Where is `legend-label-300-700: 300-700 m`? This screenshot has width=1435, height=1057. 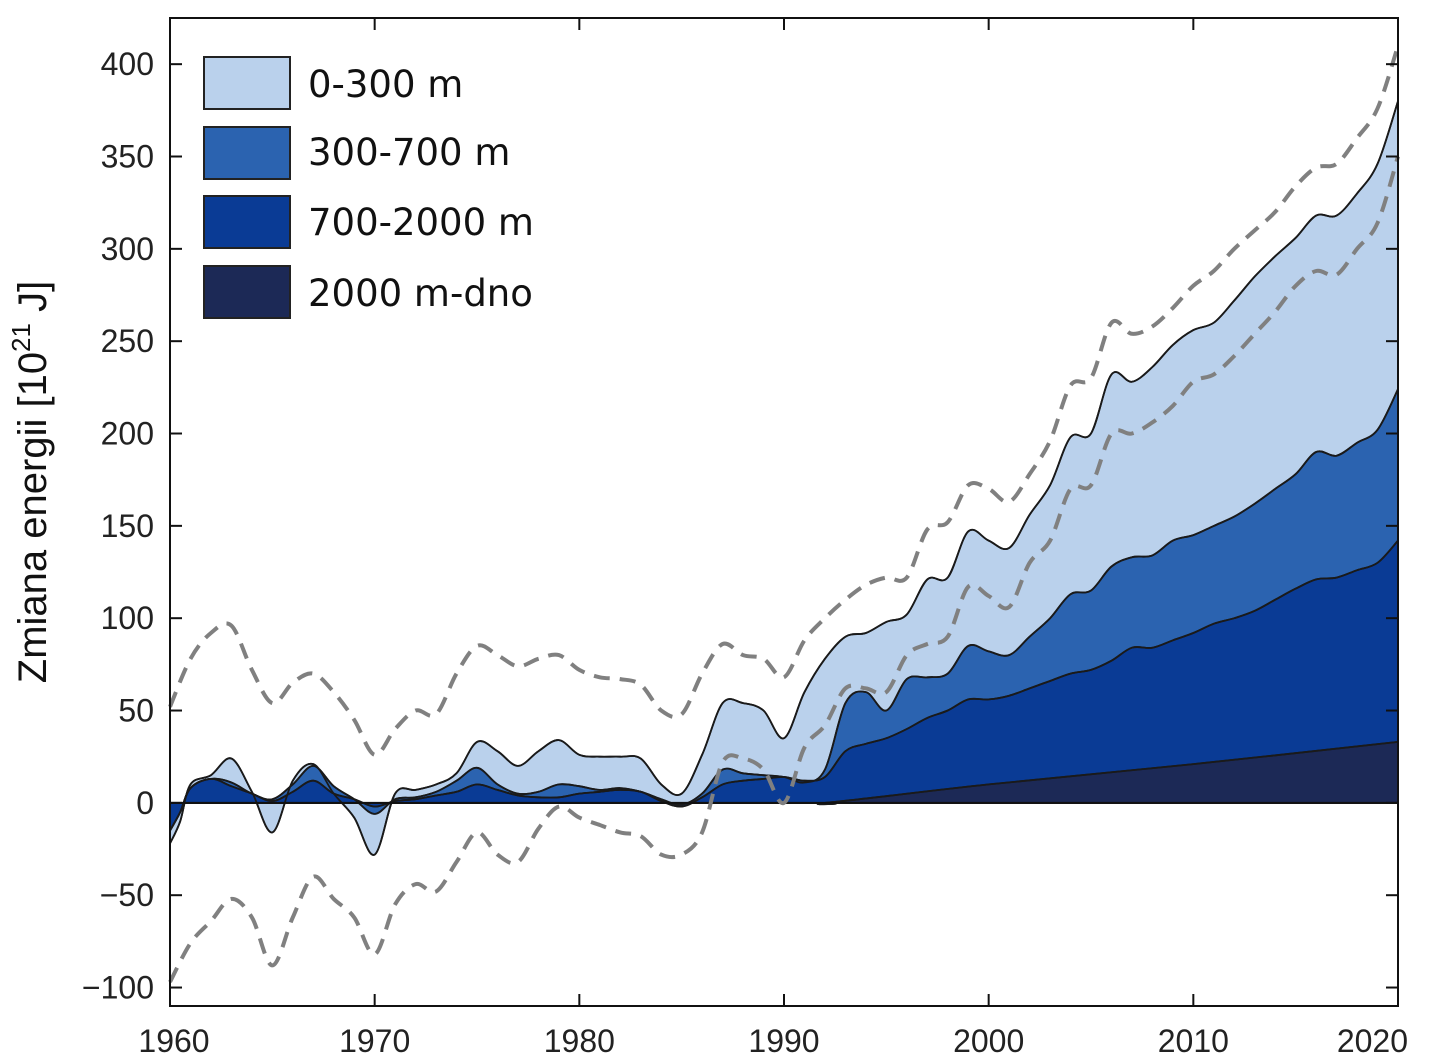 legend-label-300-700: 300-700 m is located at coordinates (409, 152).